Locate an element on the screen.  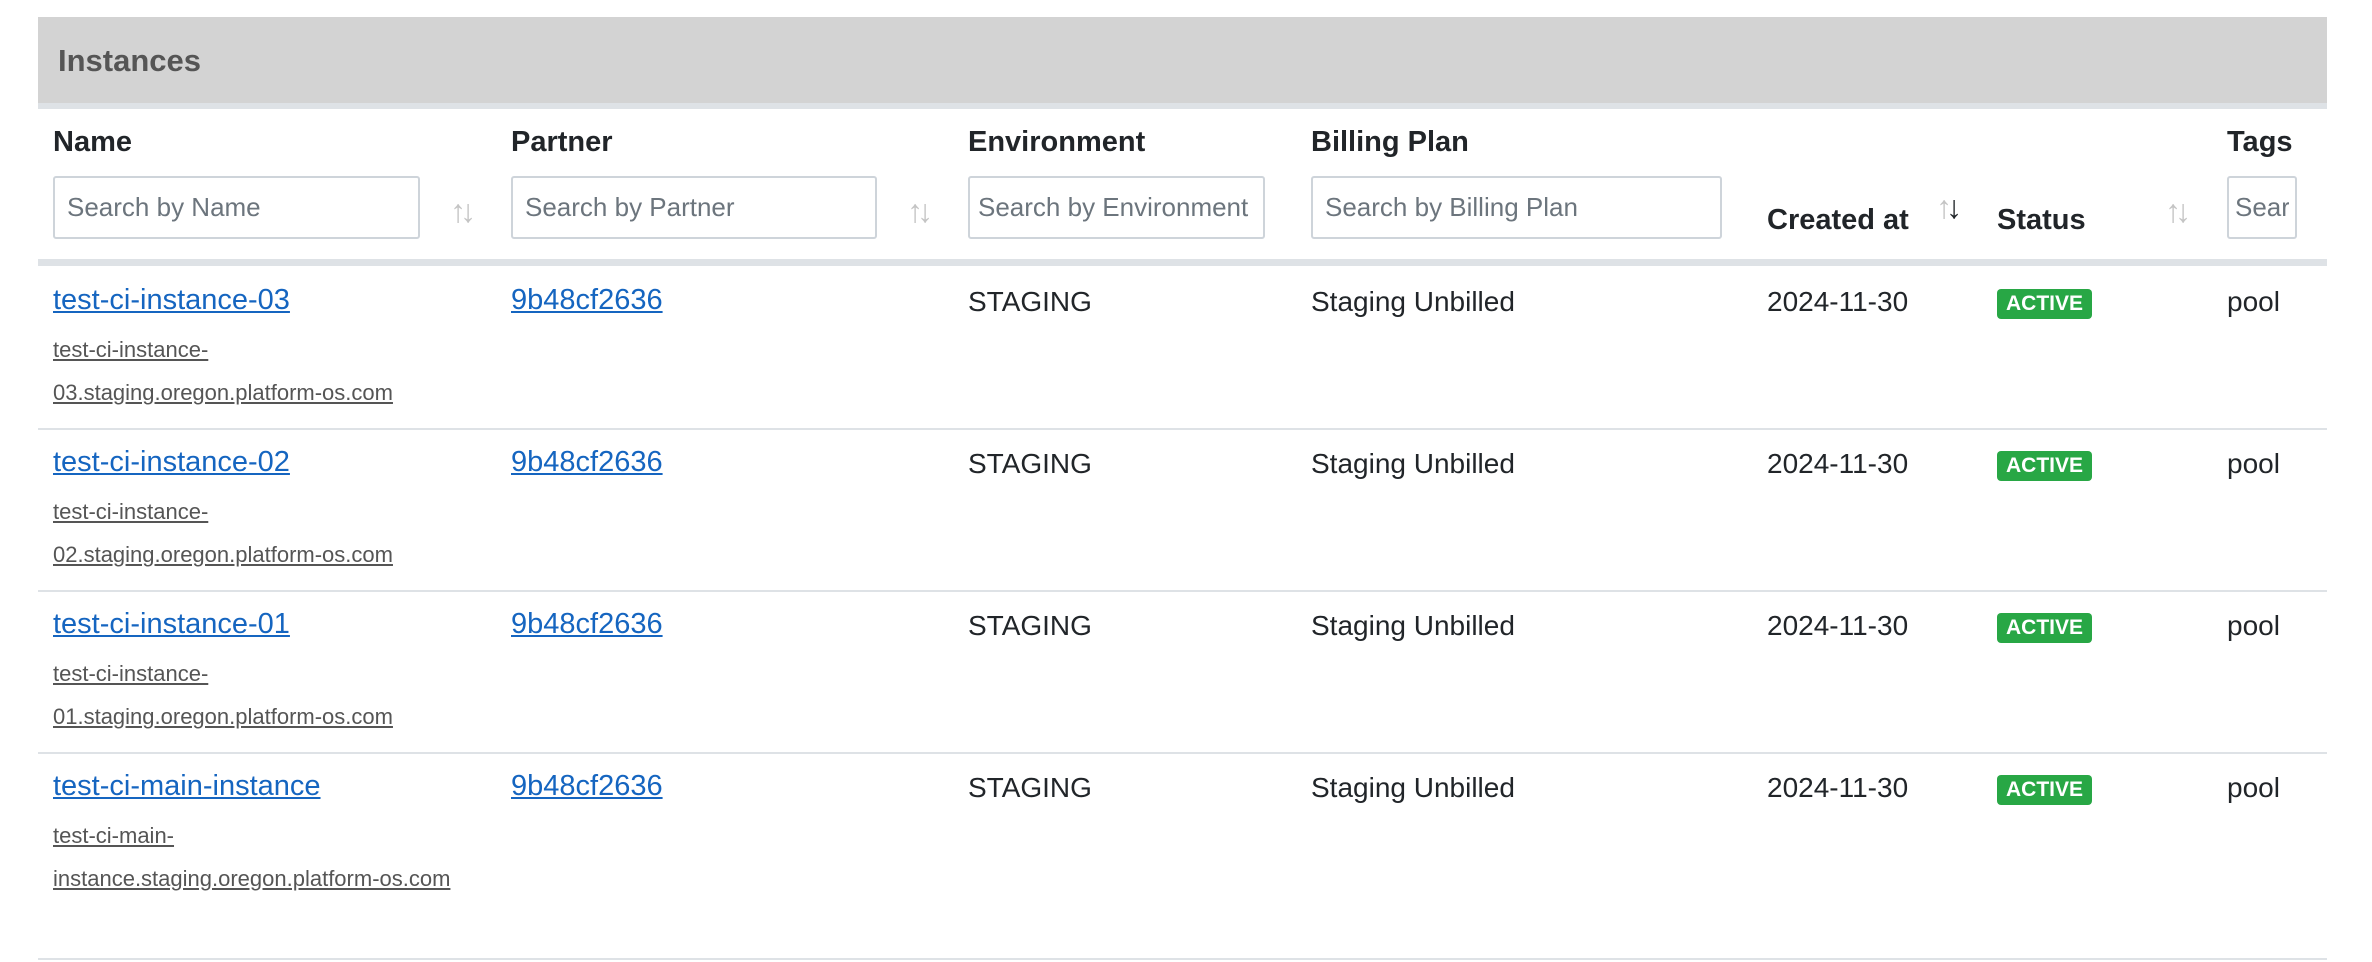
column-header-name: Name is located at coordinates (92, 142).